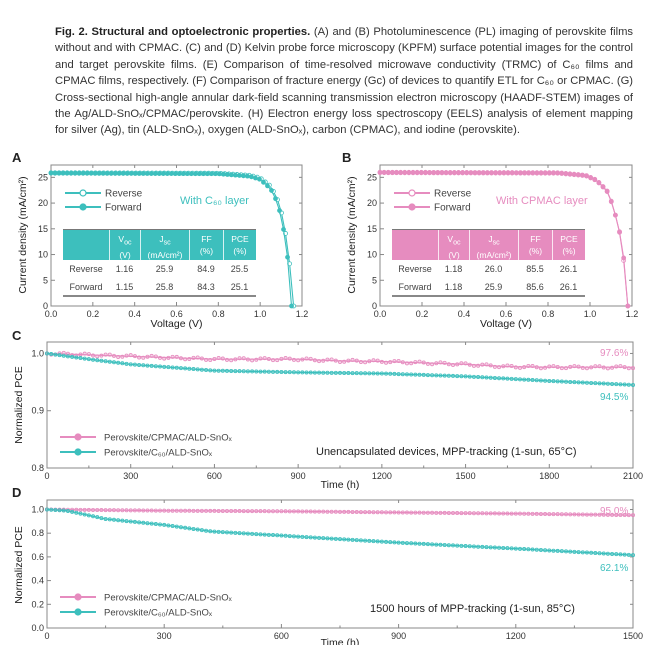  I want to click on x-tick-label: 0.2, so click(93, 314).